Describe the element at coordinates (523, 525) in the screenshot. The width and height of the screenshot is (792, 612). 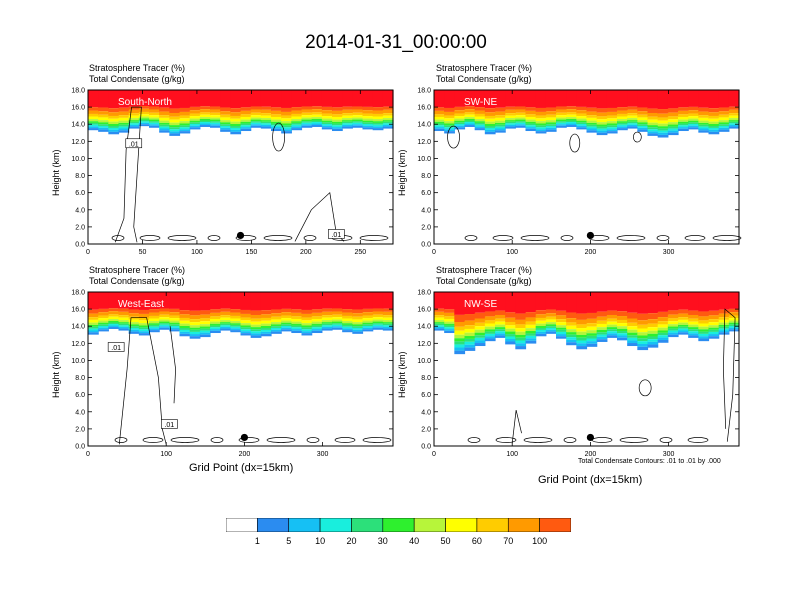
I see `colorbar-box` at that location.